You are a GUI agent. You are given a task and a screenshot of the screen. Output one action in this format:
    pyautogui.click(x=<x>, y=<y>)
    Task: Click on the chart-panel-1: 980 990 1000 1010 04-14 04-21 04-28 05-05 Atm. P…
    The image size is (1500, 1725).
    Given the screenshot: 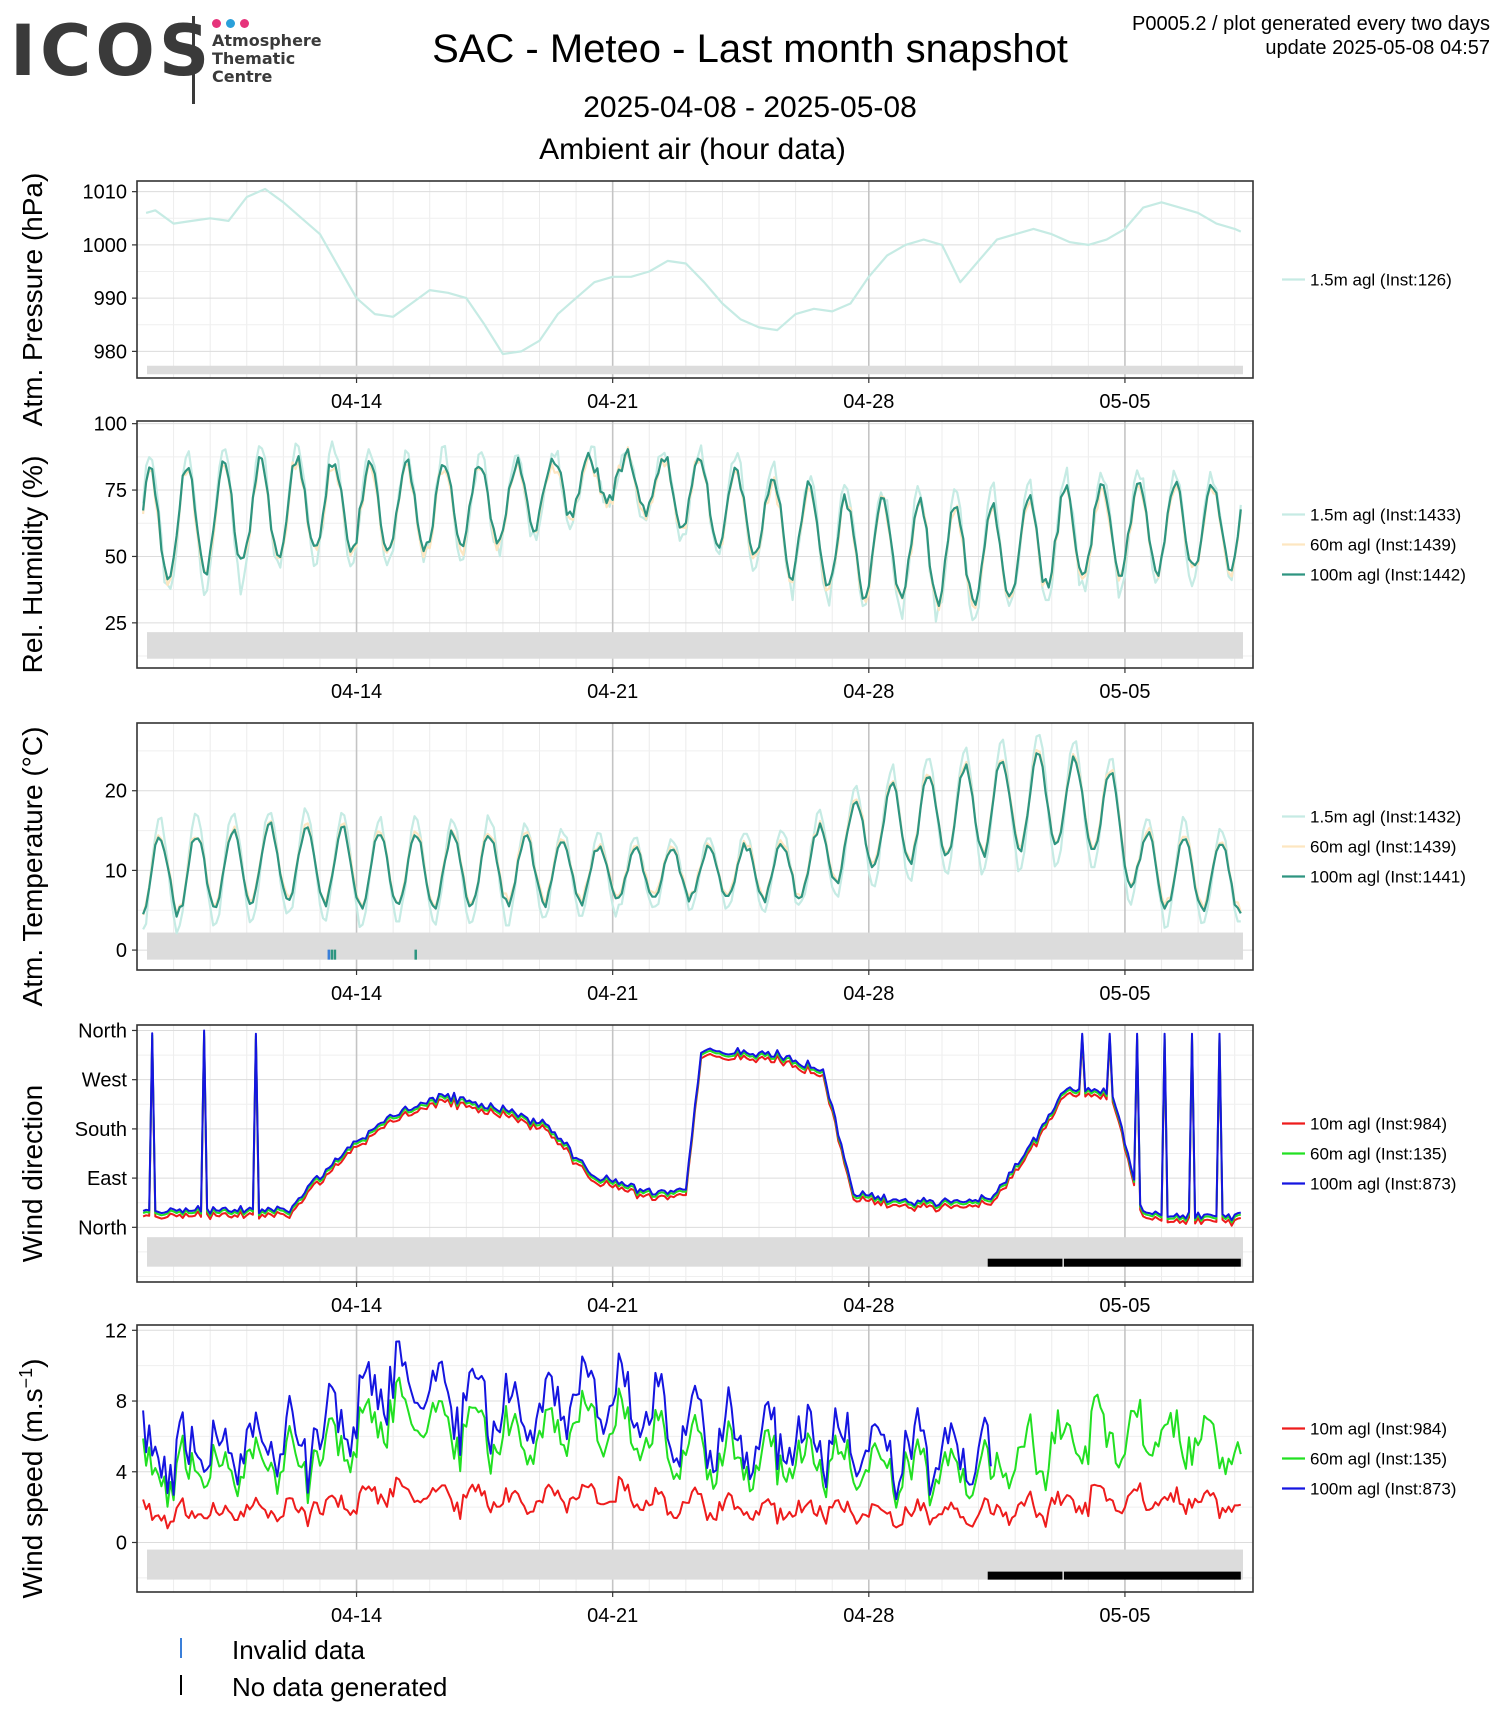 What is the action you would take?
    pyautogui.click(x=734, y=300)
    